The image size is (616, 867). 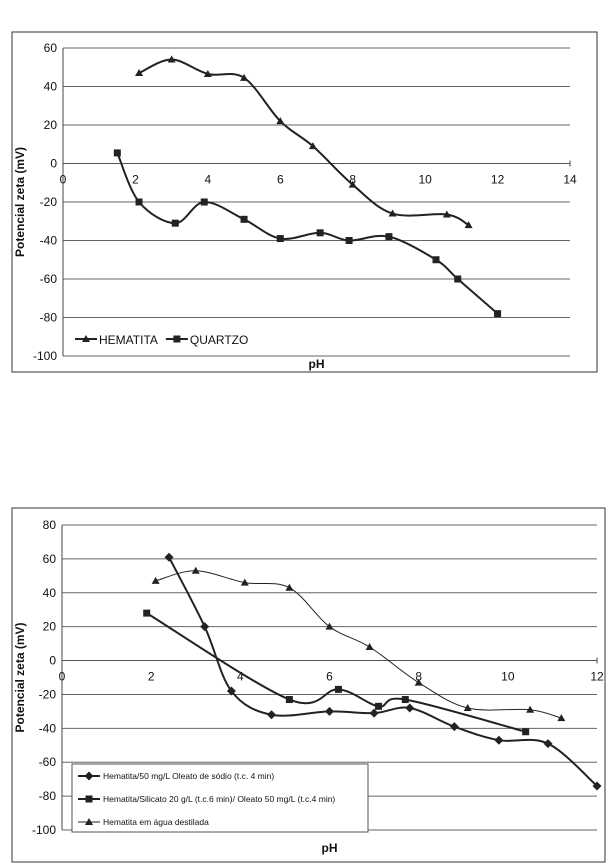 I want to click on legend-label: Hematita em água destilada, so click(x=156, y=822).